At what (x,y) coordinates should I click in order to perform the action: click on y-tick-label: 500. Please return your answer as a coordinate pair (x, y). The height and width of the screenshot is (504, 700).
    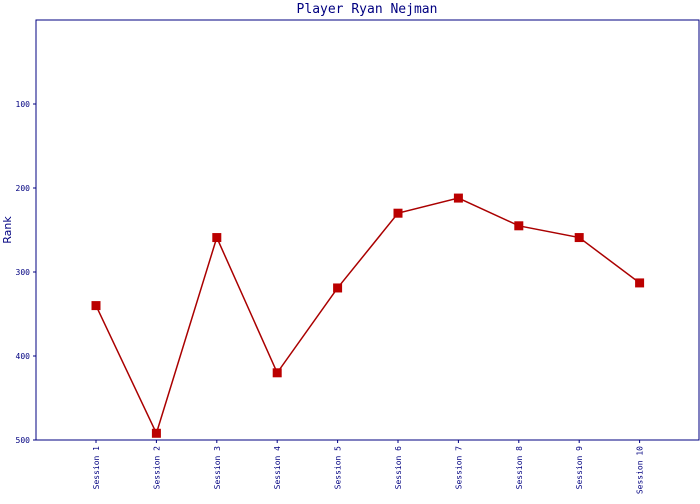
    Looking at the image, I should click on (23, 440).